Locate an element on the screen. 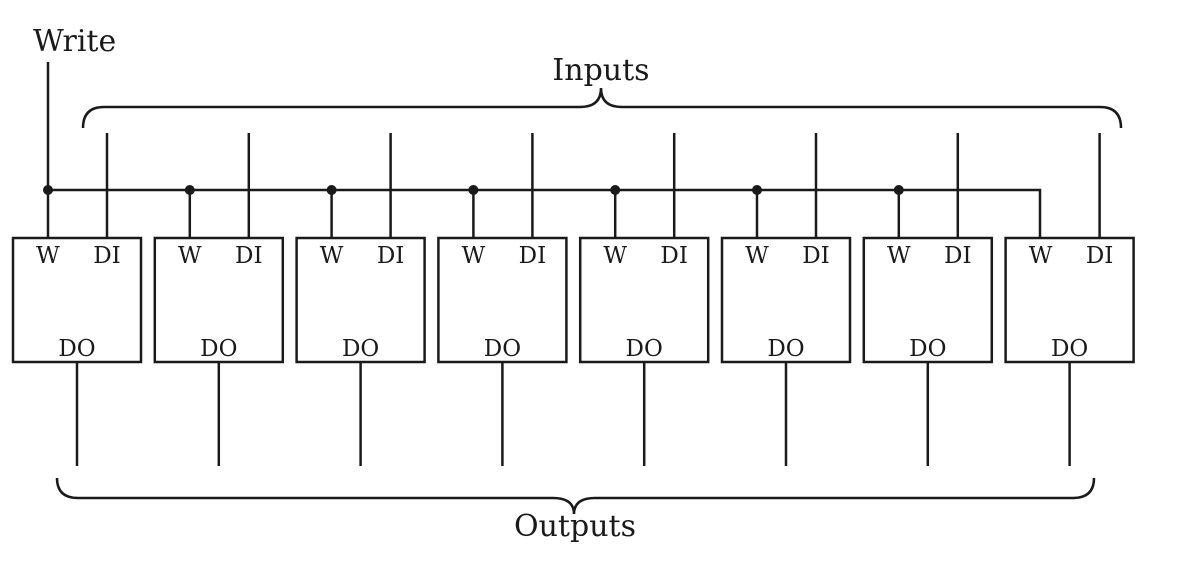 This screenshot has height=565, width=1177. outputs-label: Outputs is located at coordinates (575, 526).